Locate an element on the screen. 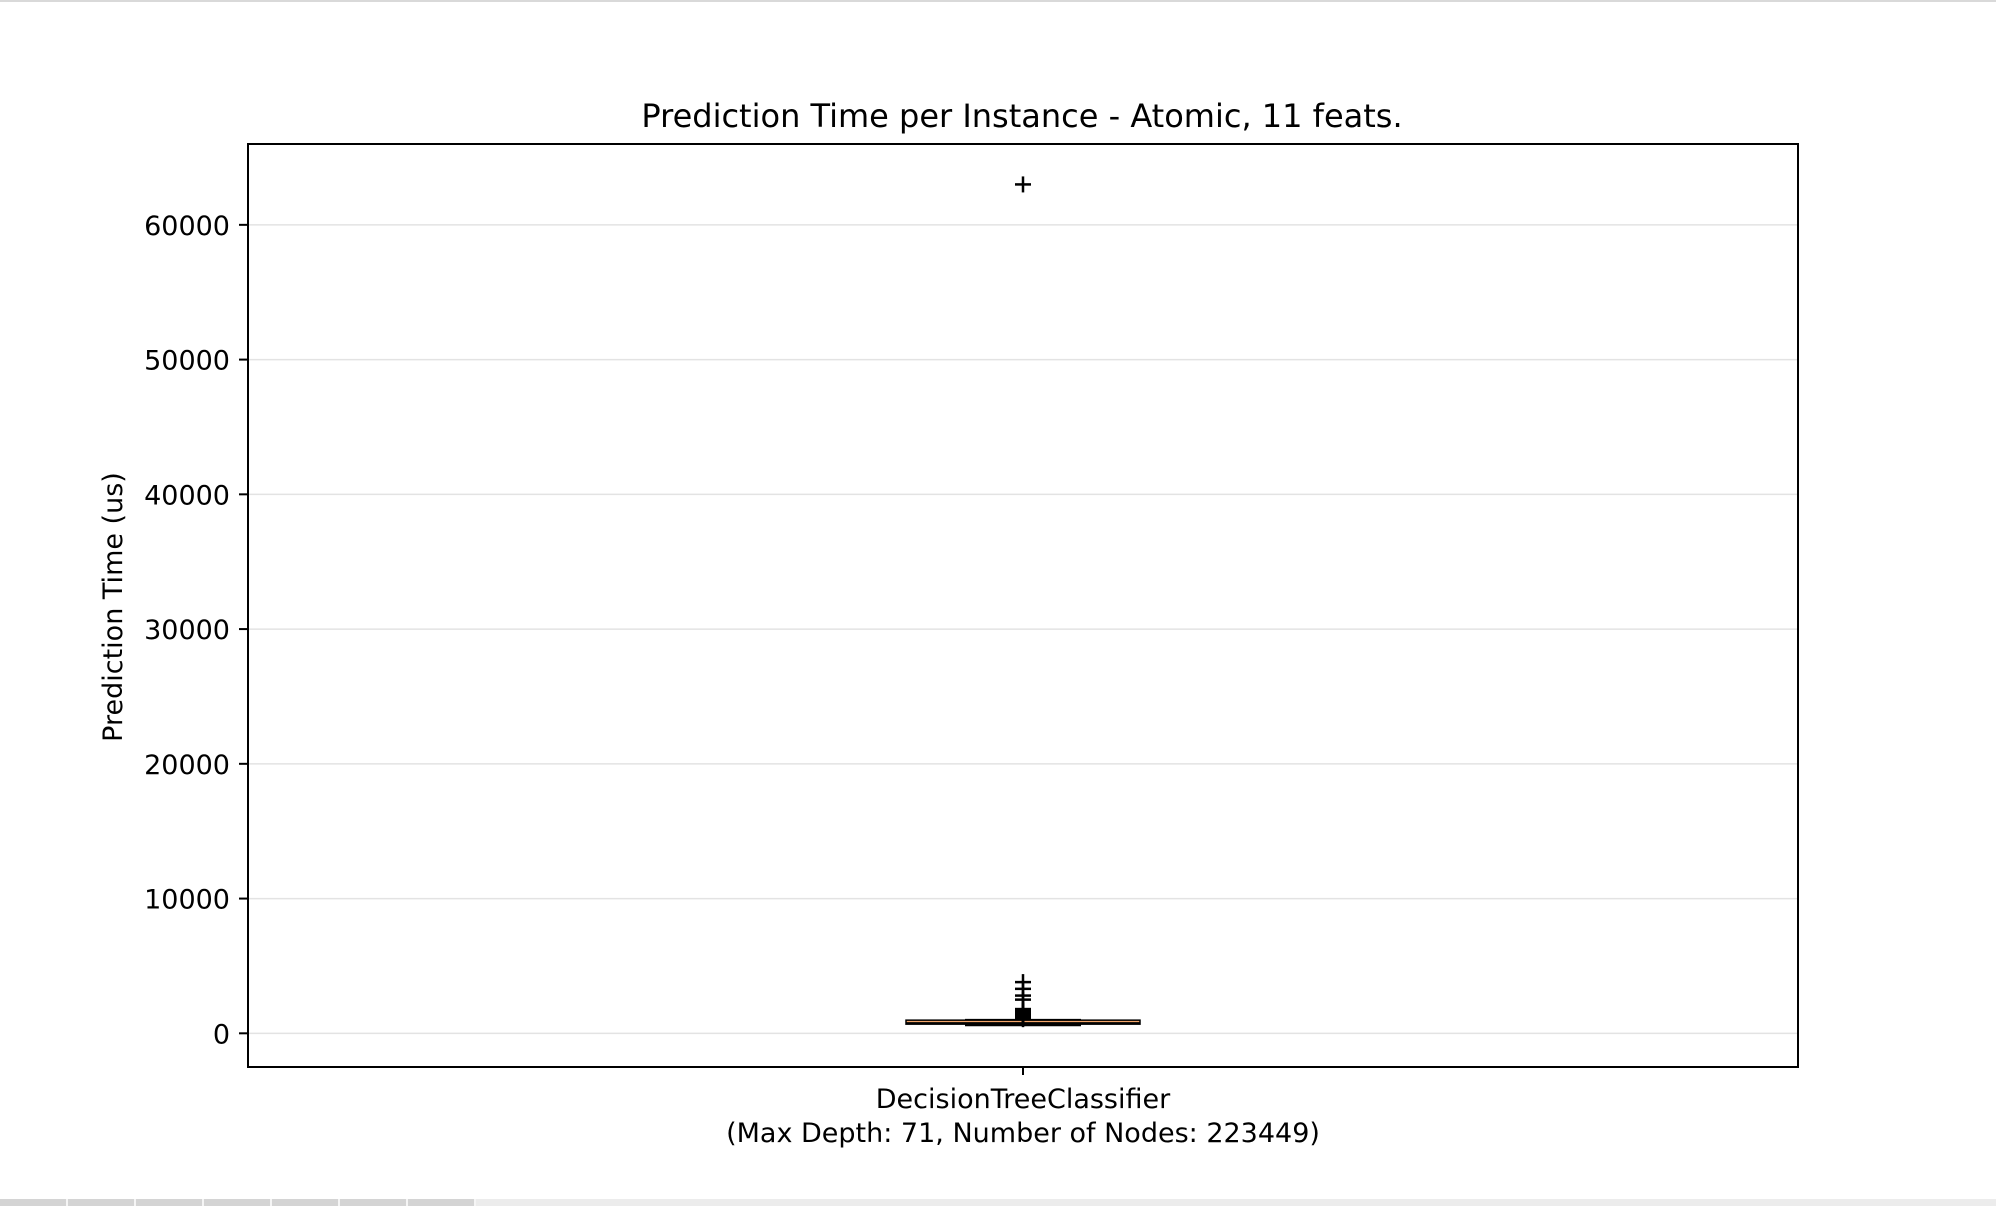  y-tick-label: 60000 is located at coordinates (187, 226).